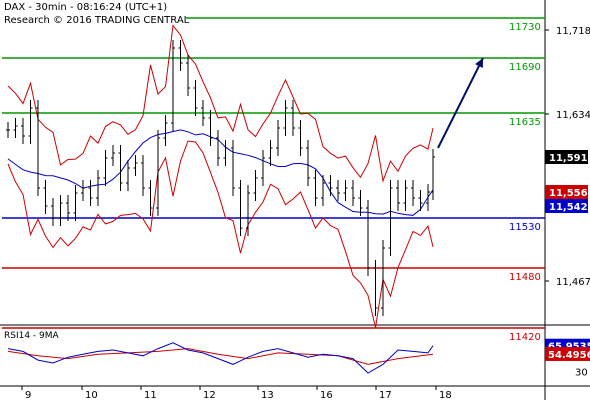 The width and height of the screenshot is (590, 400). I want to click on chart-header-title: DAX - 30min - 08:16:24 (UTC+1), so click(86, 7).